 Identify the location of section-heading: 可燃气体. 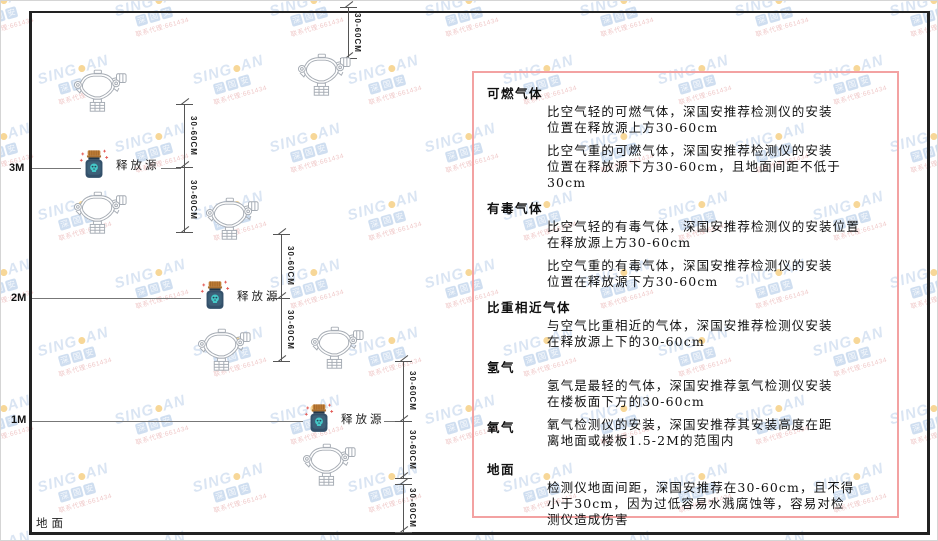
(515, 93).